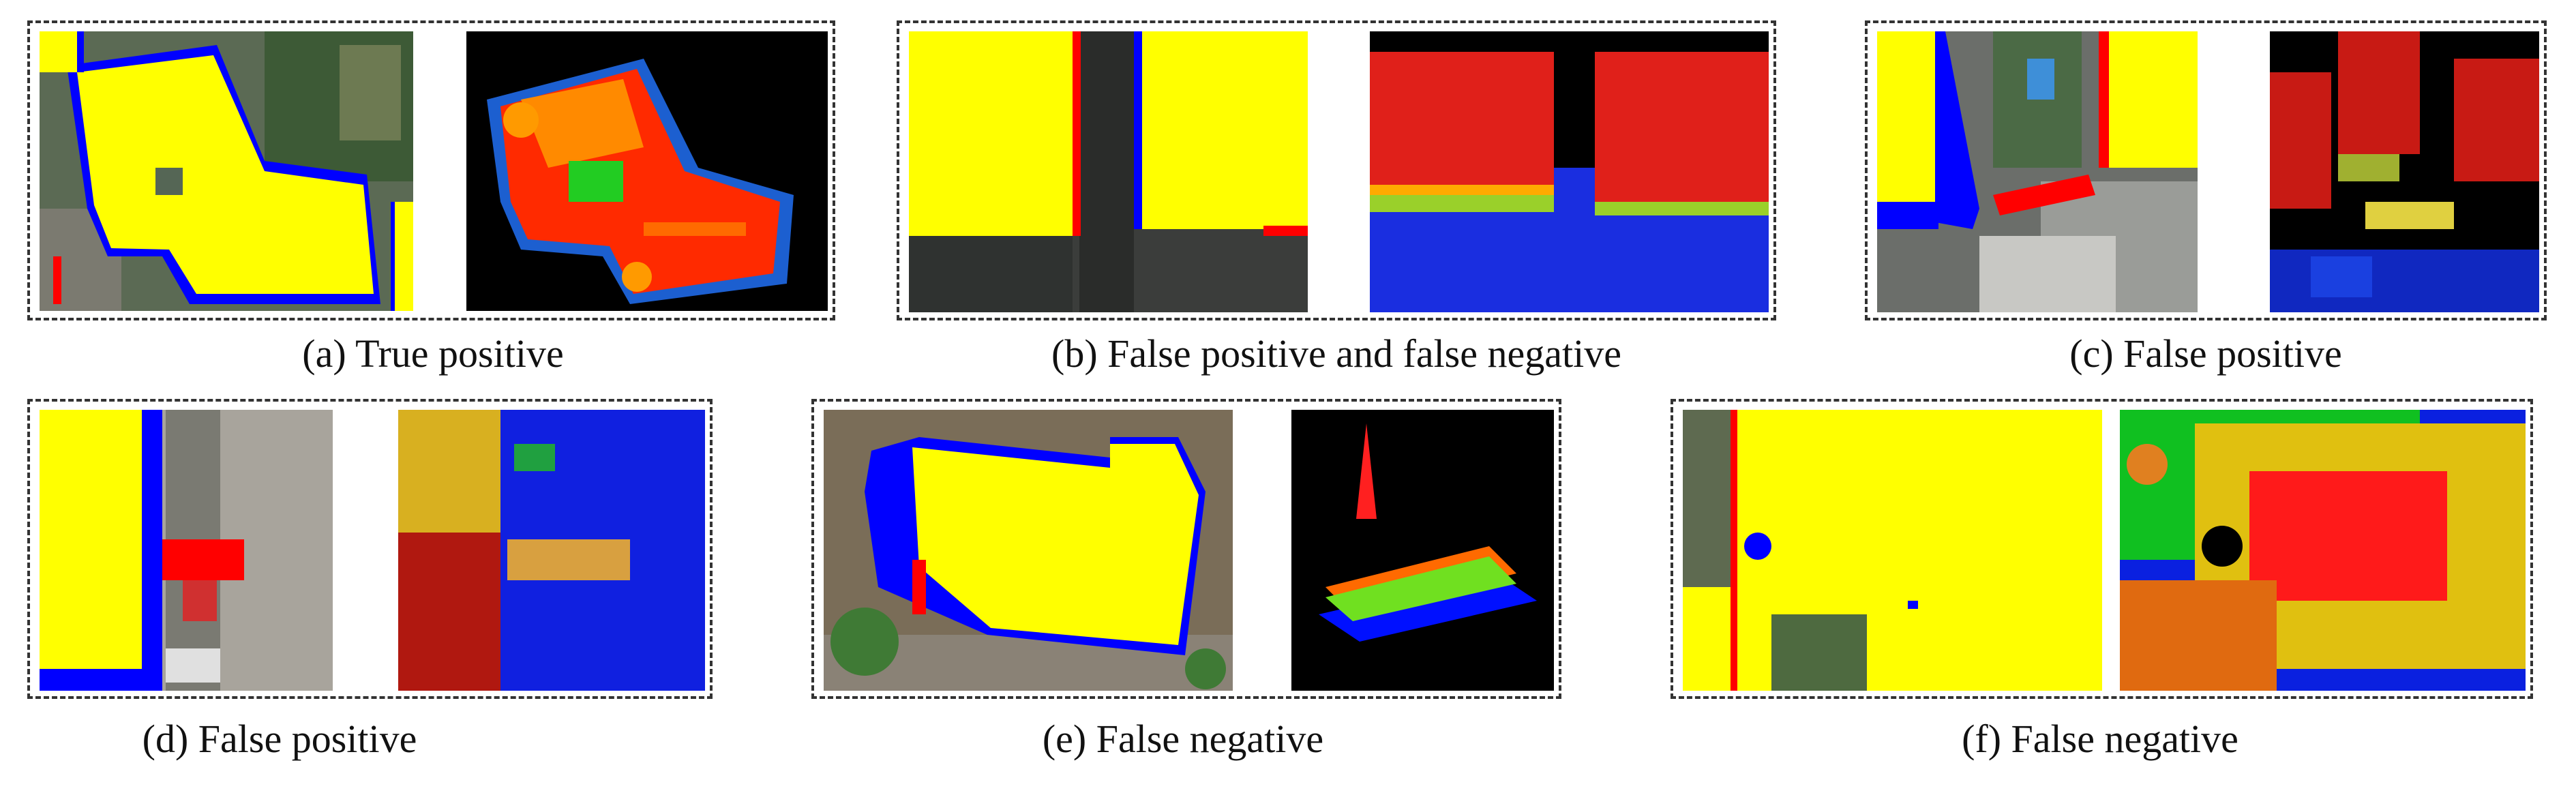 This screenshot has width=2576, height=793. I want to click on panel-d, so click(370, 549).